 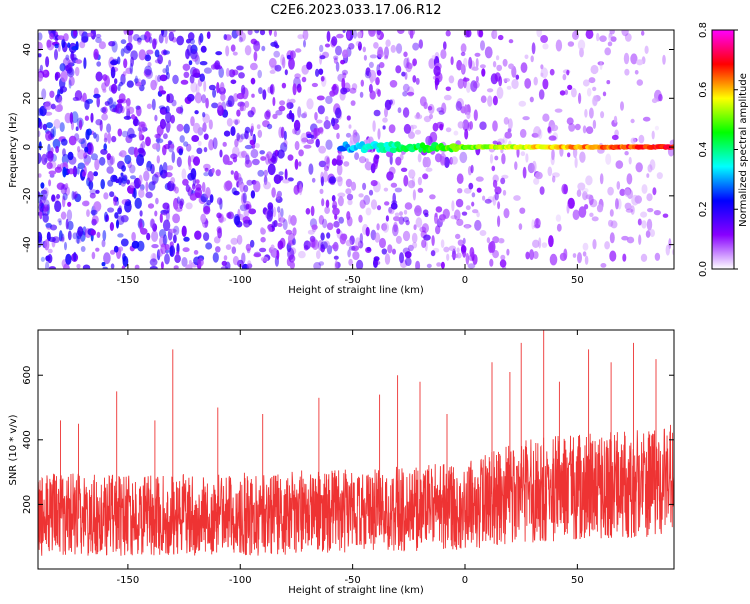 What do you see at coordinates (577, 280) in the screenshot?
I see `spectrogram-x-tick-label: 50` at bounding box center [577, 280].